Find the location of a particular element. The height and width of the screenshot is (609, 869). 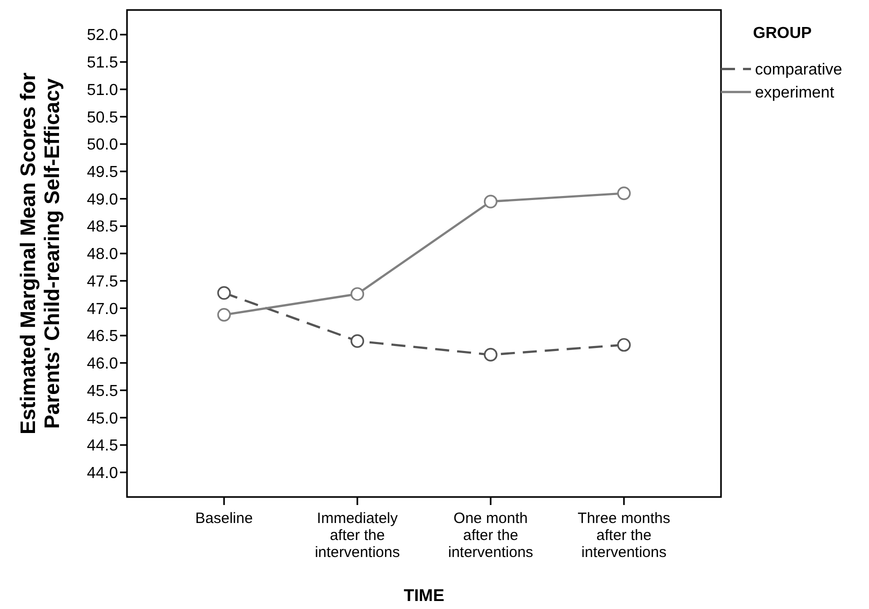

legend-label: experiment is located at coordinates (795, 93).